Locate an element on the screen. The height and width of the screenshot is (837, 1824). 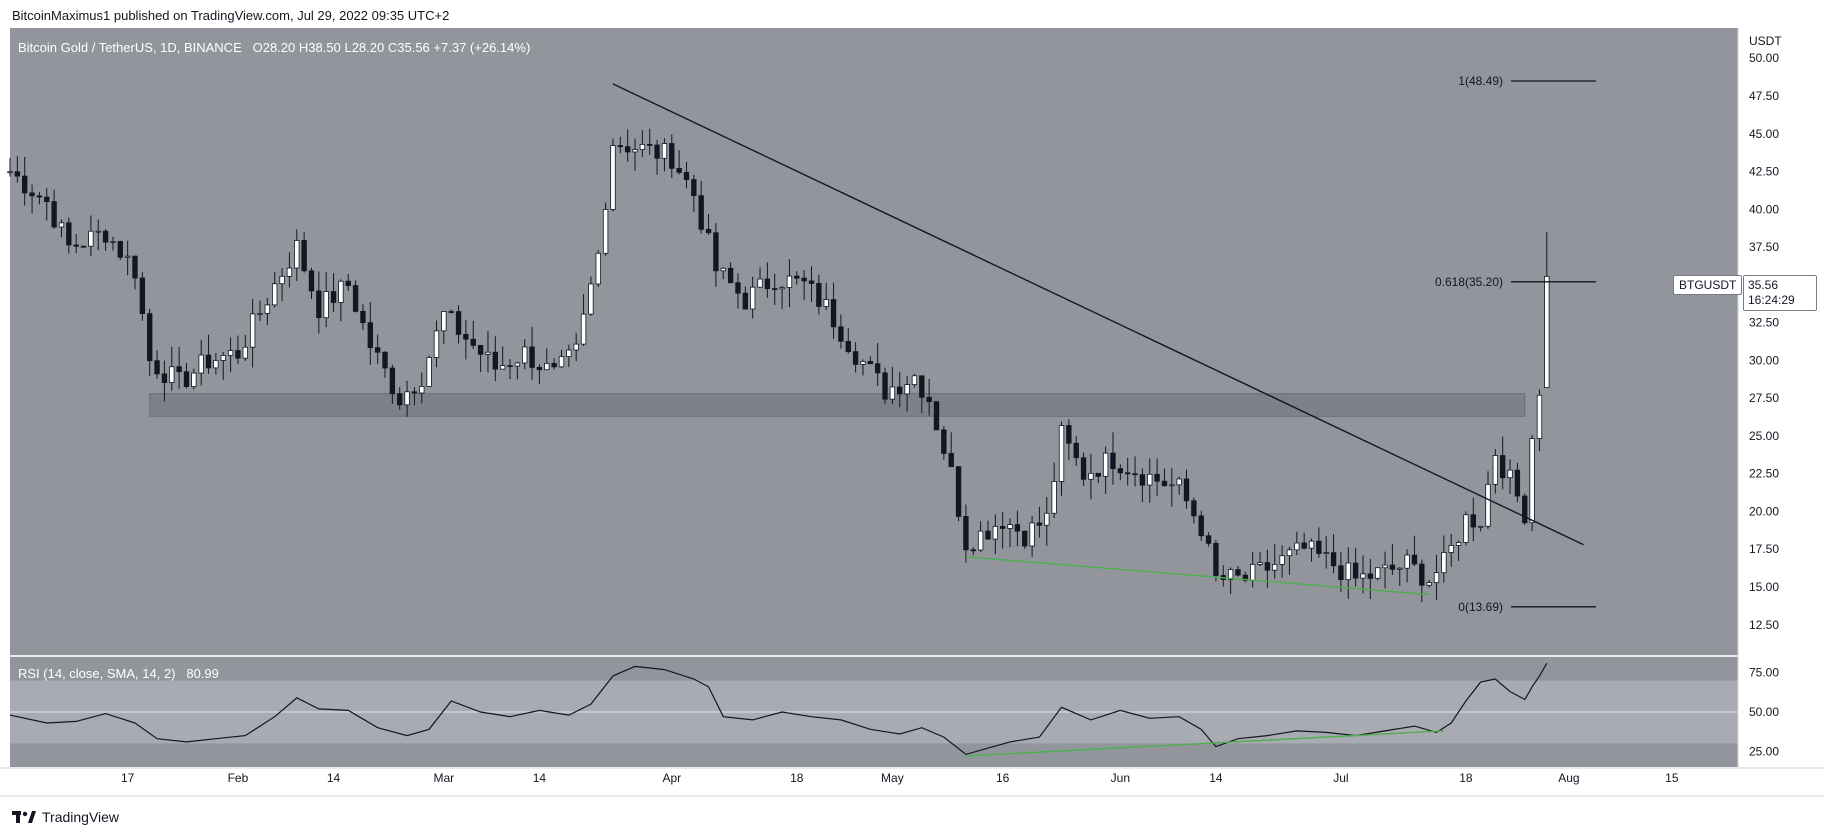
price-divergence-line is located at coordinates (1197, 576).